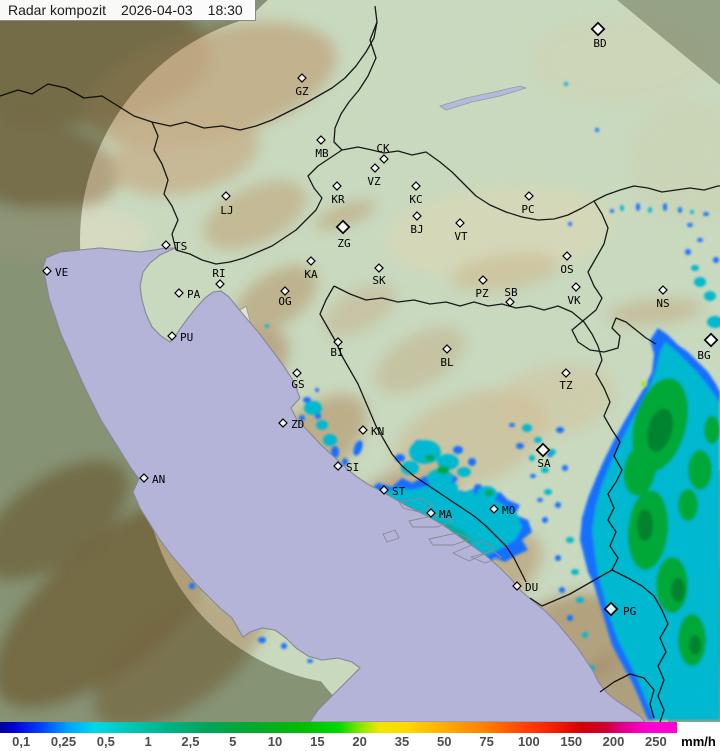 The height and width of the screenshot is (751, 720). I want to click on city-marker-ZD: ZD, so click(291, 424).